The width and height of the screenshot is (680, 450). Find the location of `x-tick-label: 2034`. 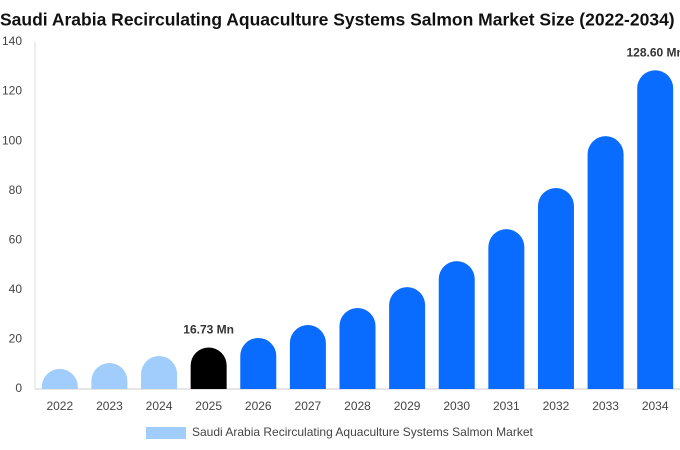

x-tick-label: 2034 is located at coordinates (655, 406).